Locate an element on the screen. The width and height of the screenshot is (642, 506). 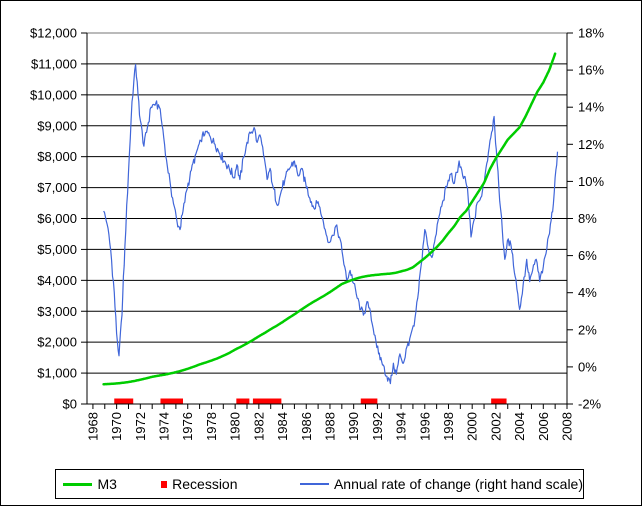
left-axis-label: $10,000 is located at coordinates (53, 94).